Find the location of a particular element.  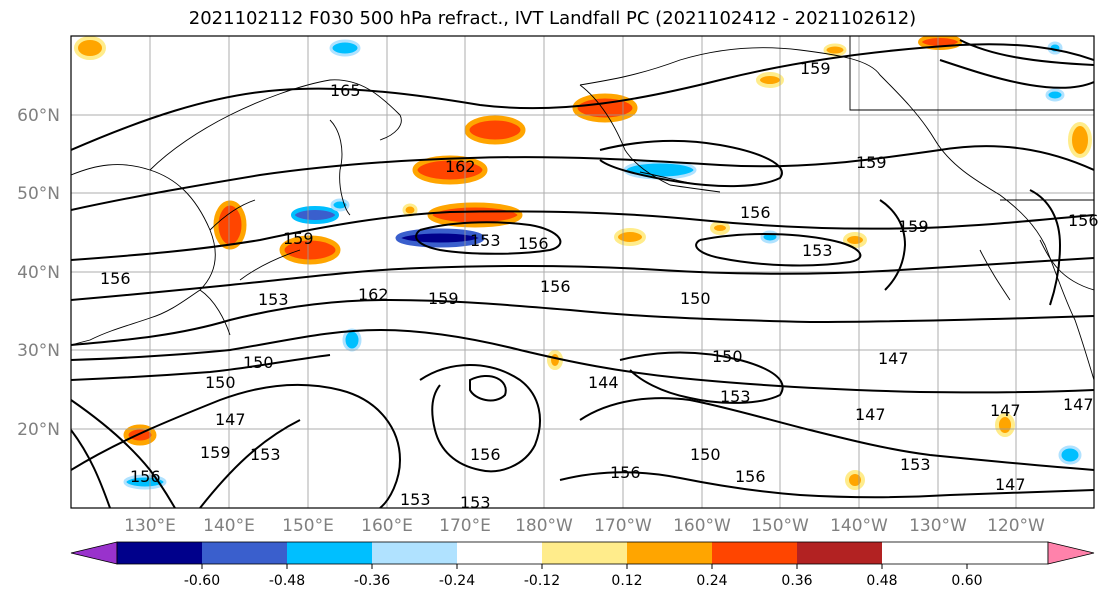

lon-label: 140°E is located at coordinates (229, 526).